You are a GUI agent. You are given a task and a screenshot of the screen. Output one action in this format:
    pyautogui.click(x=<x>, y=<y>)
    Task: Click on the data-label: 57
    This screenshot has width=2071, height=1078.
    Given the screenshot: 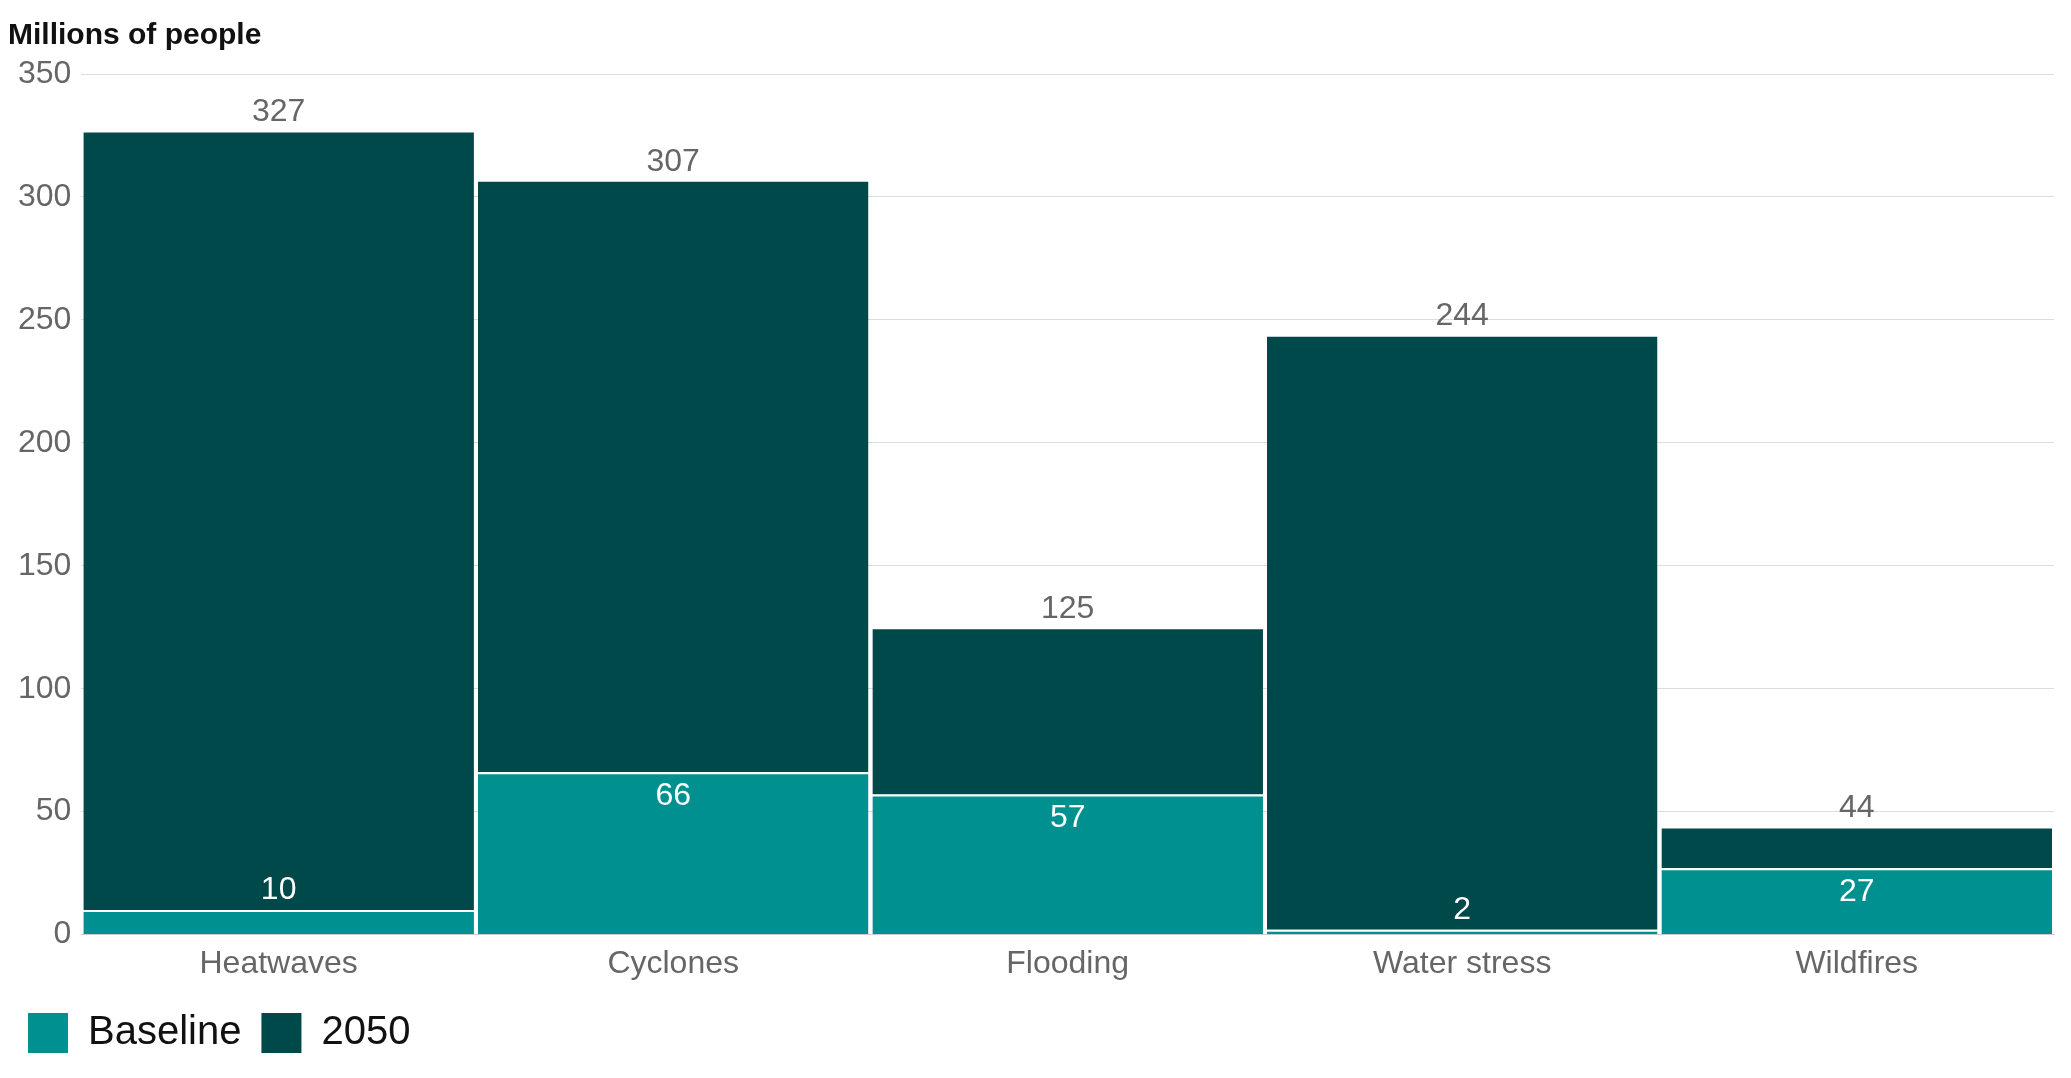 What is the action you would take?
    pyautogui.click(x=1067, y=816)
    